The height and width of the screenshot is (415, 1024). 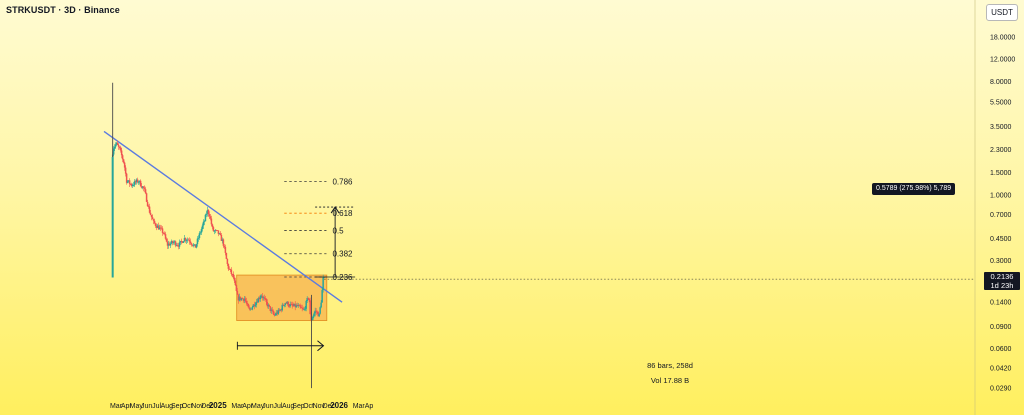 What do you see at coordinates (670, 373) in the screenshot?
I see `range-info: 86 bars, 258d Vol 17.88 B` at bounding box center [670, 373].